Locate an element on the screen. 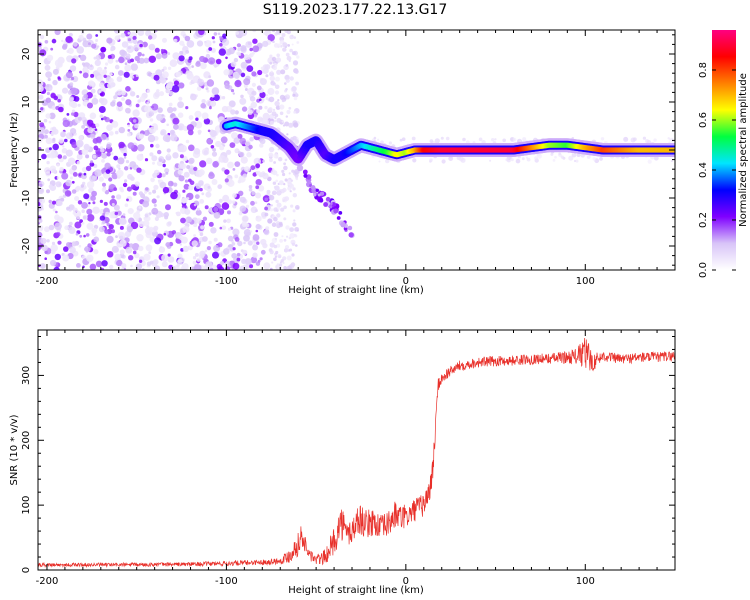 This screenshot has width=750, height=600. y-tick-label: 20 is located at coordinates (26, 54).